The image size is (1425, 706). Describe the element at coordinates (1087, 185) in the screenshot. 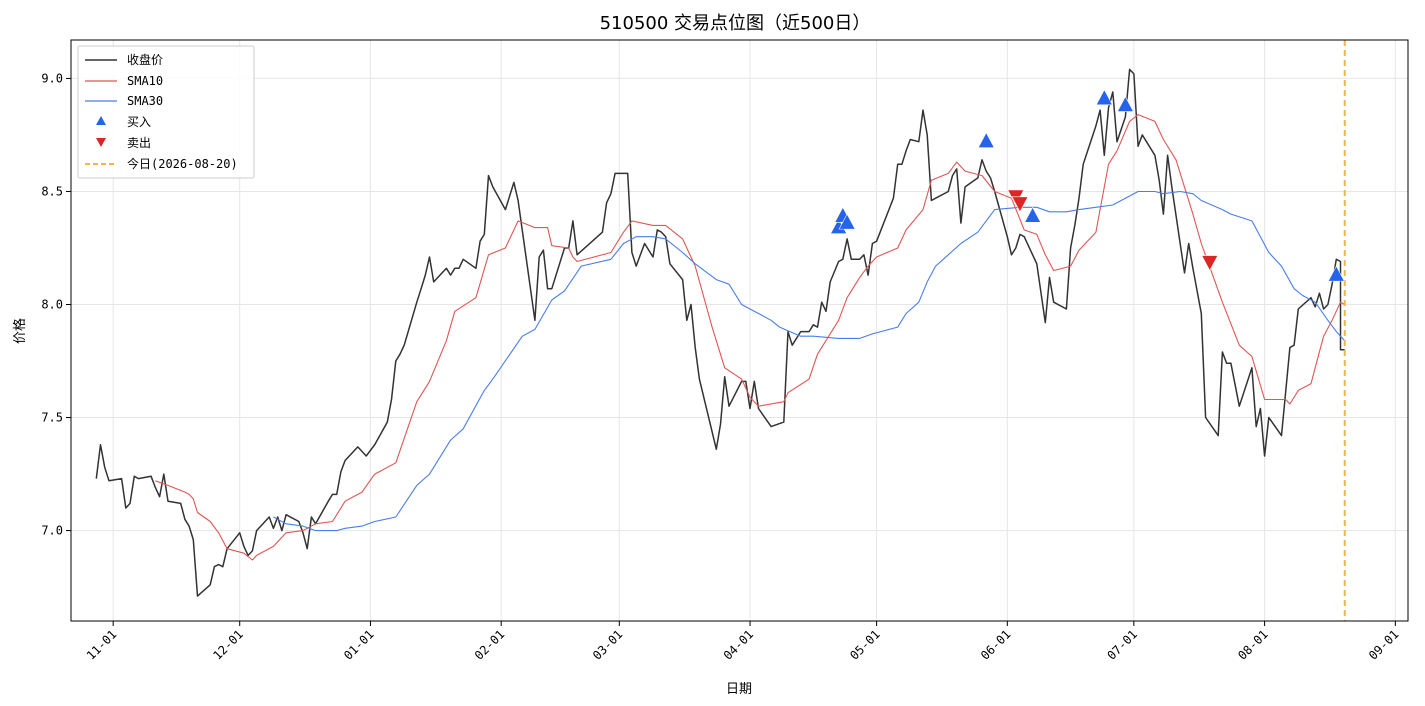

I see `trade-markers` at that location.